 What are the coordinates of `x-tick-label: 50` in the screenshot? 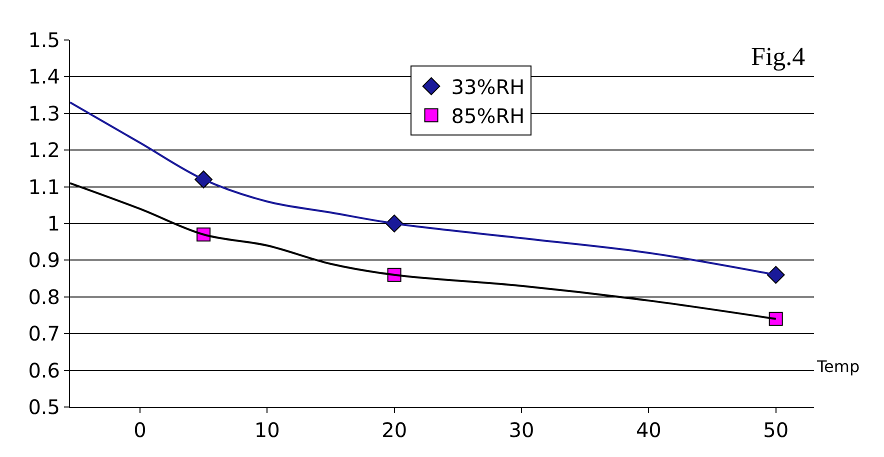 It's located at (776, 430).